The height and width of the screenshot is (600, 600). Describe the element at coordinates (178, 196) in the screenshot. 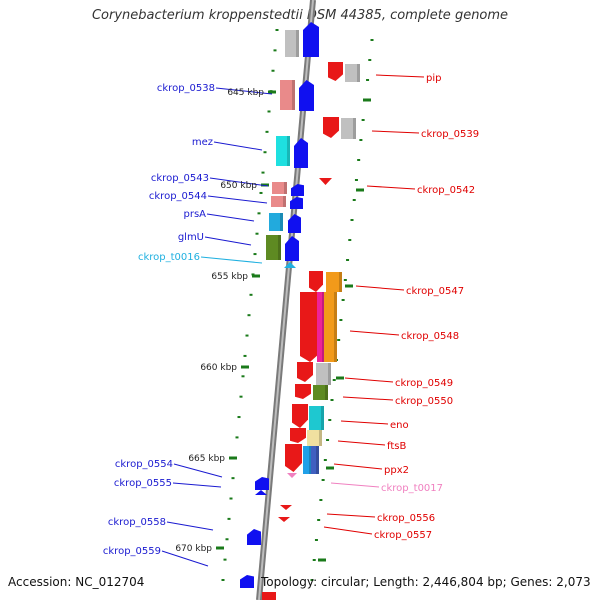

I see `gene-label-ckrop_0544: ckrop_0544` at that location.